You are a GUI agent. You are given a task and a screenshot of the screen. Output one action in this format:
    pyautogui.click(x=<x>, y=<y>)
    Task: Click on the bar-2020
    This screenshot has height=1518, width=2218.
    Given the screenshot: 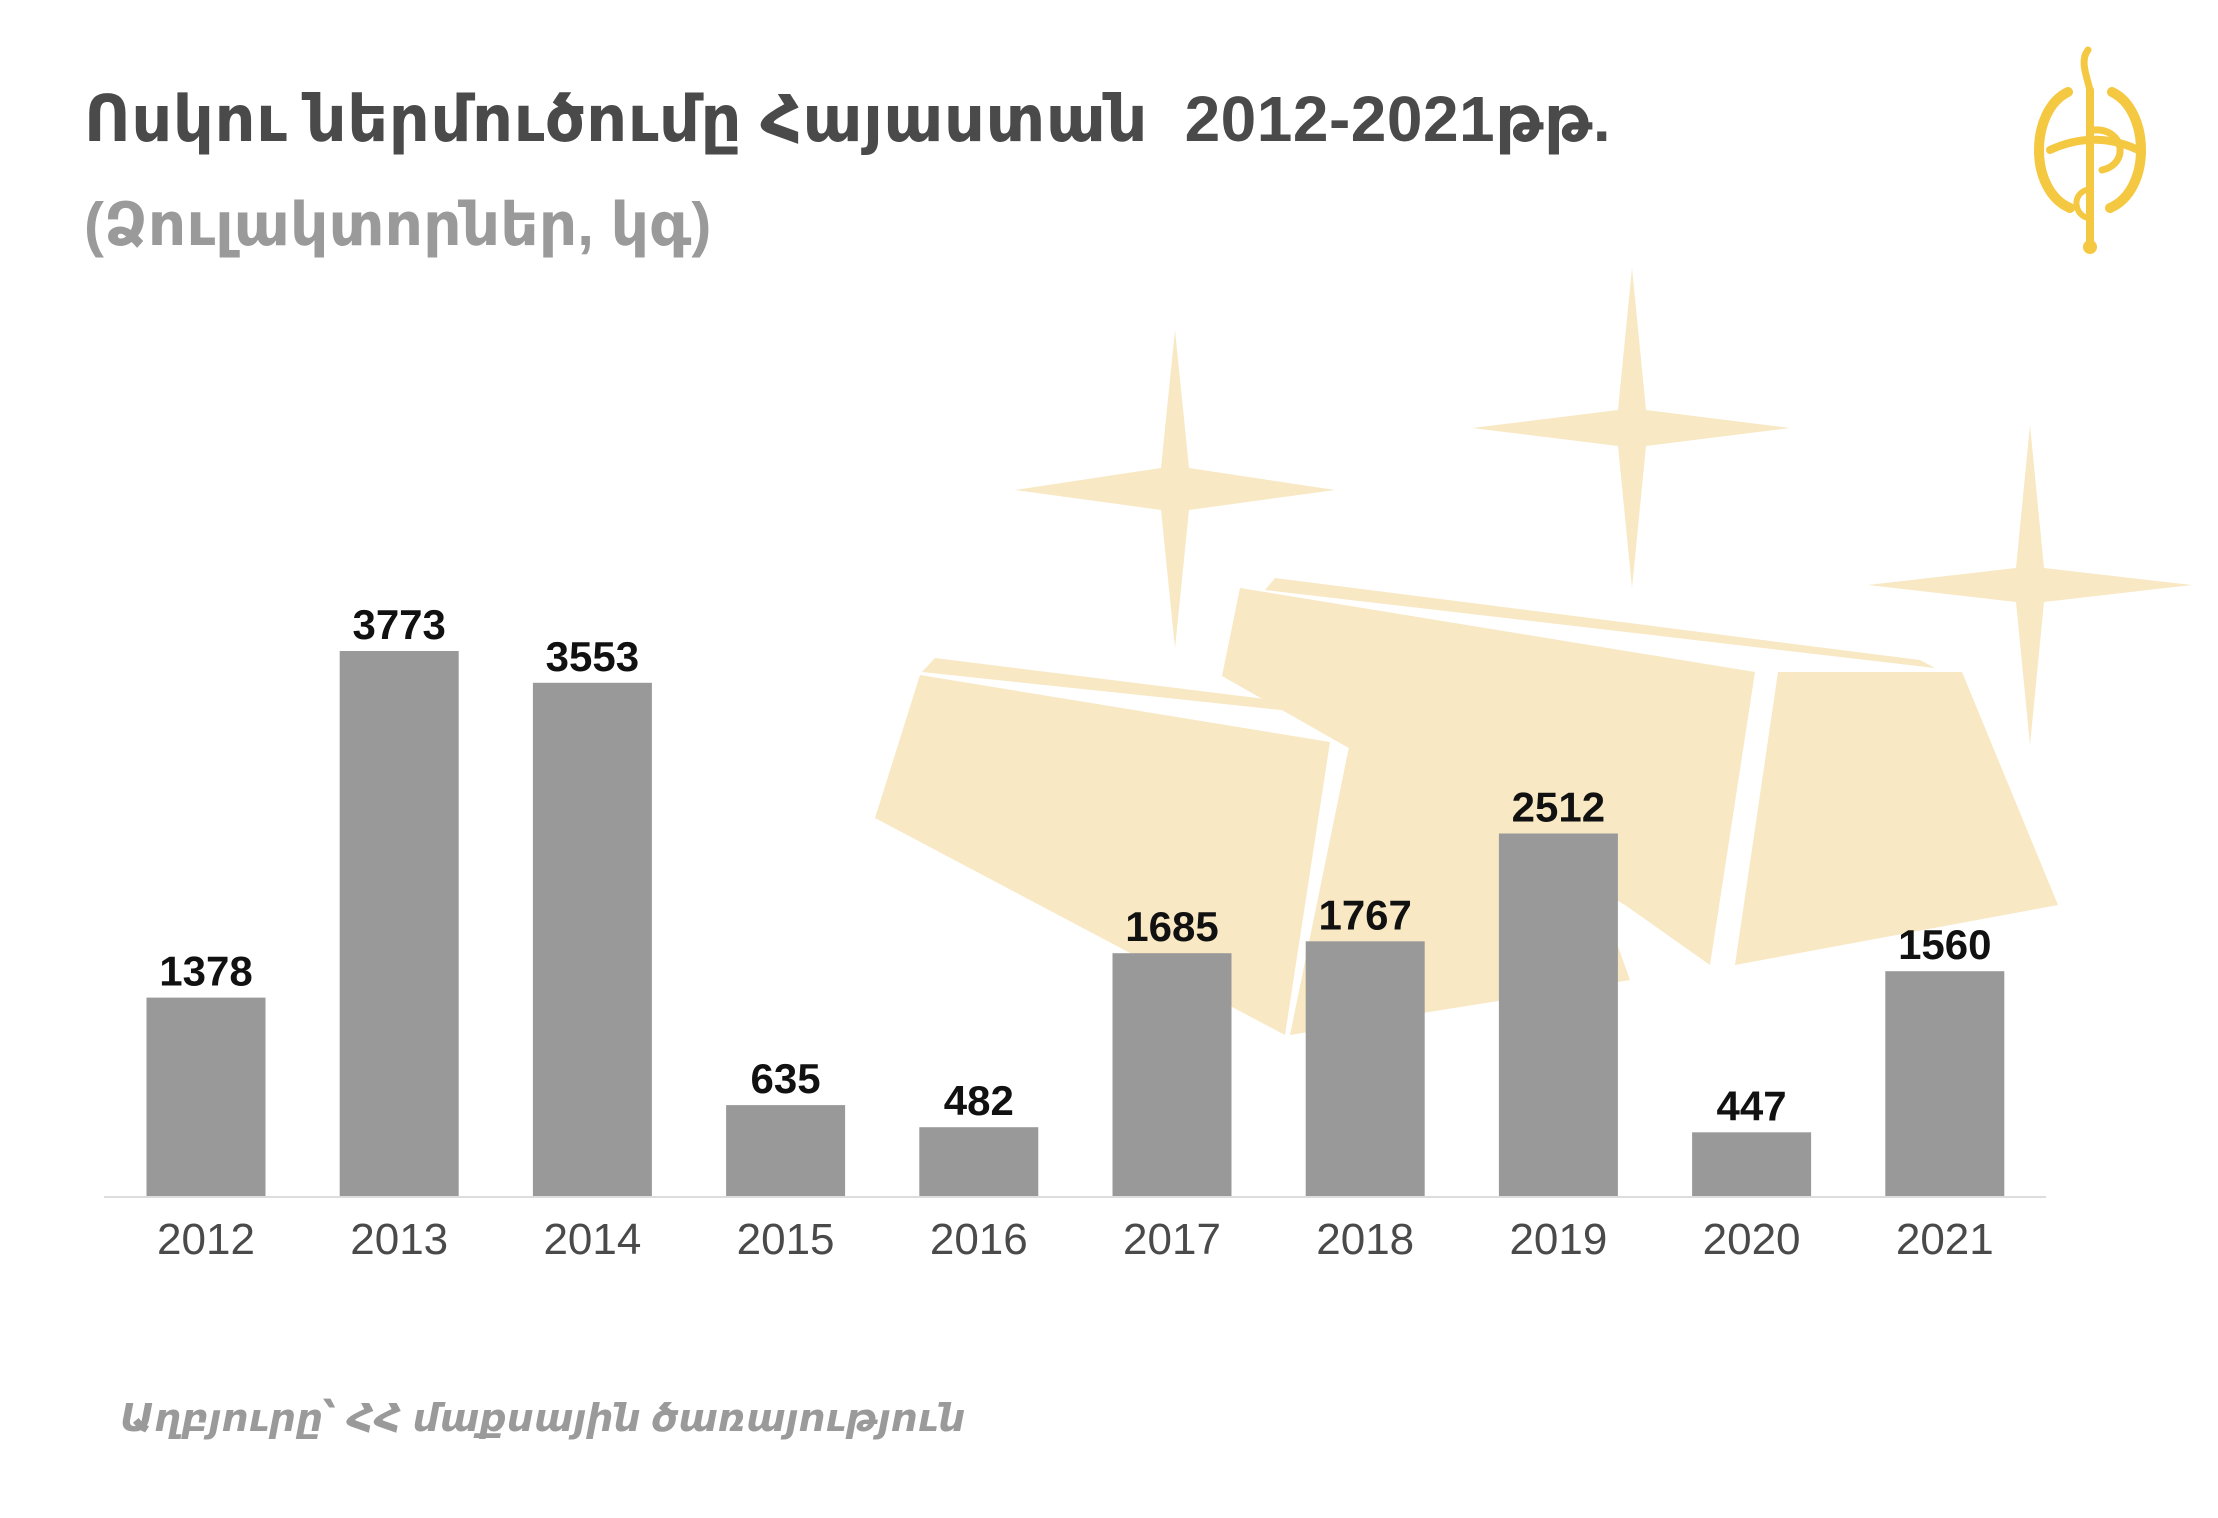 What is the action you would take?
    pyautogui.click(x=1752, y=1164)
    